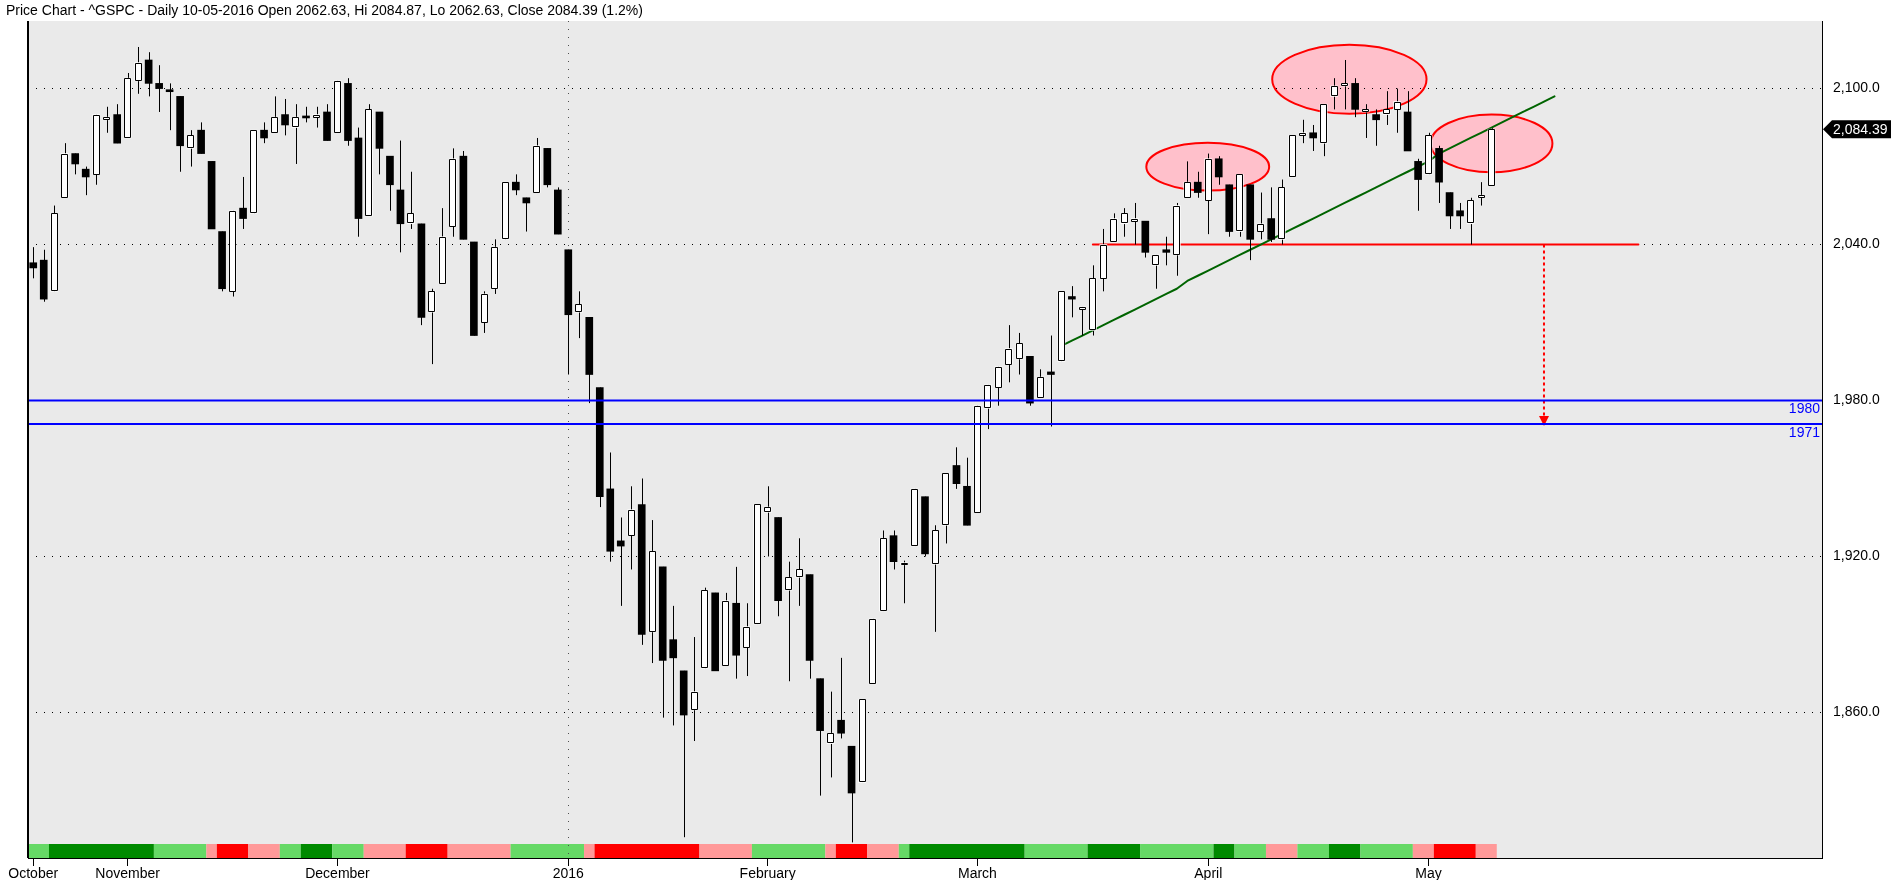 This screenshot has height=892, width=1891. Describe the element at coordinates (568, 873) in the screenshot. I see `x-tick-label: 2016` at that location.